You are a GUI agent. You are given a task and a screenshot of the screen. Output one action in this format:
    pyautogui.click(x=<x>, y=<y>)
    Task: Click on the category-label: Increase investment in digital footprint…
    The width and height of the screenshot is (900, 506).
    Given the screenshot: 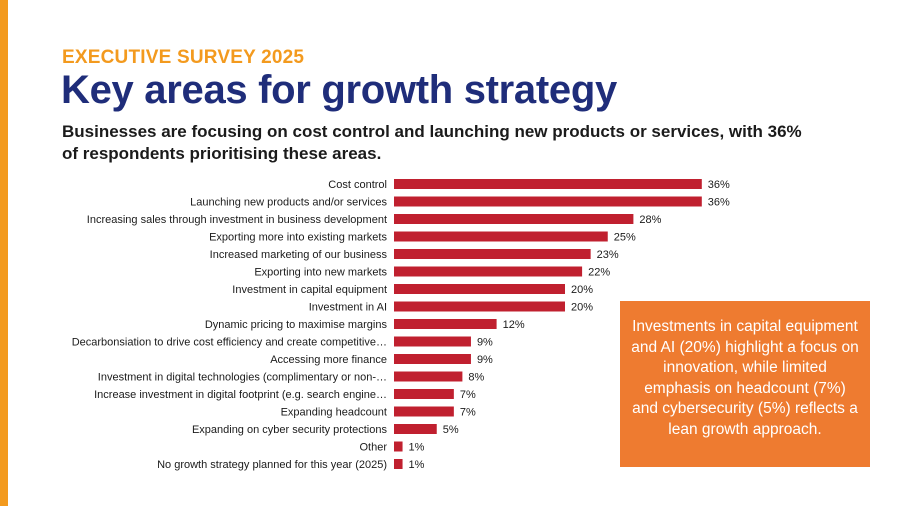 What is the action you would take?
    pyautogui.click(x=240, y=395)
    